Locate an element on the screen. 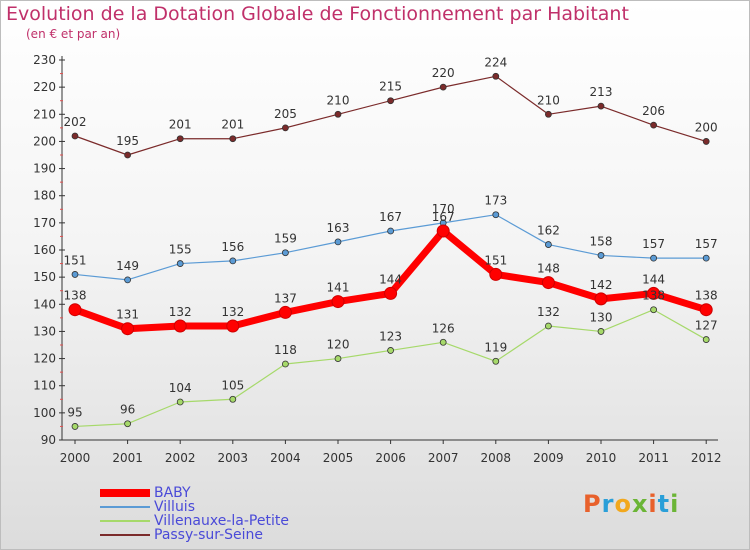 The width and height of the screenshot is (750, 550). data-label: 158 is located at coordinates (601, 241).